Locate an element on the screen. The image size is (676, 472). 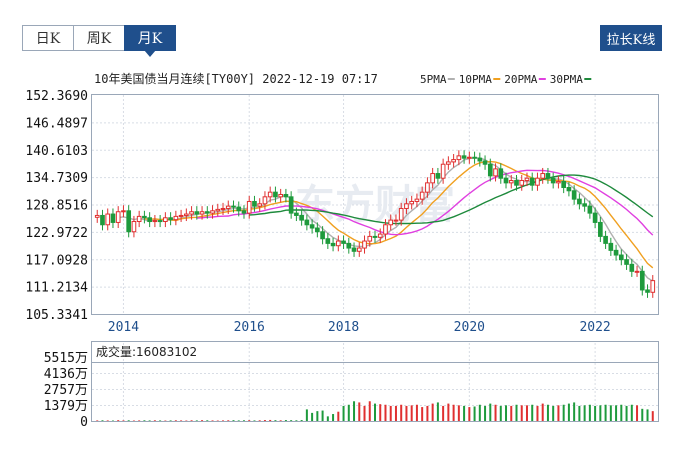
y-tick-label: 128.8516 is located at coordinates (56, 206).